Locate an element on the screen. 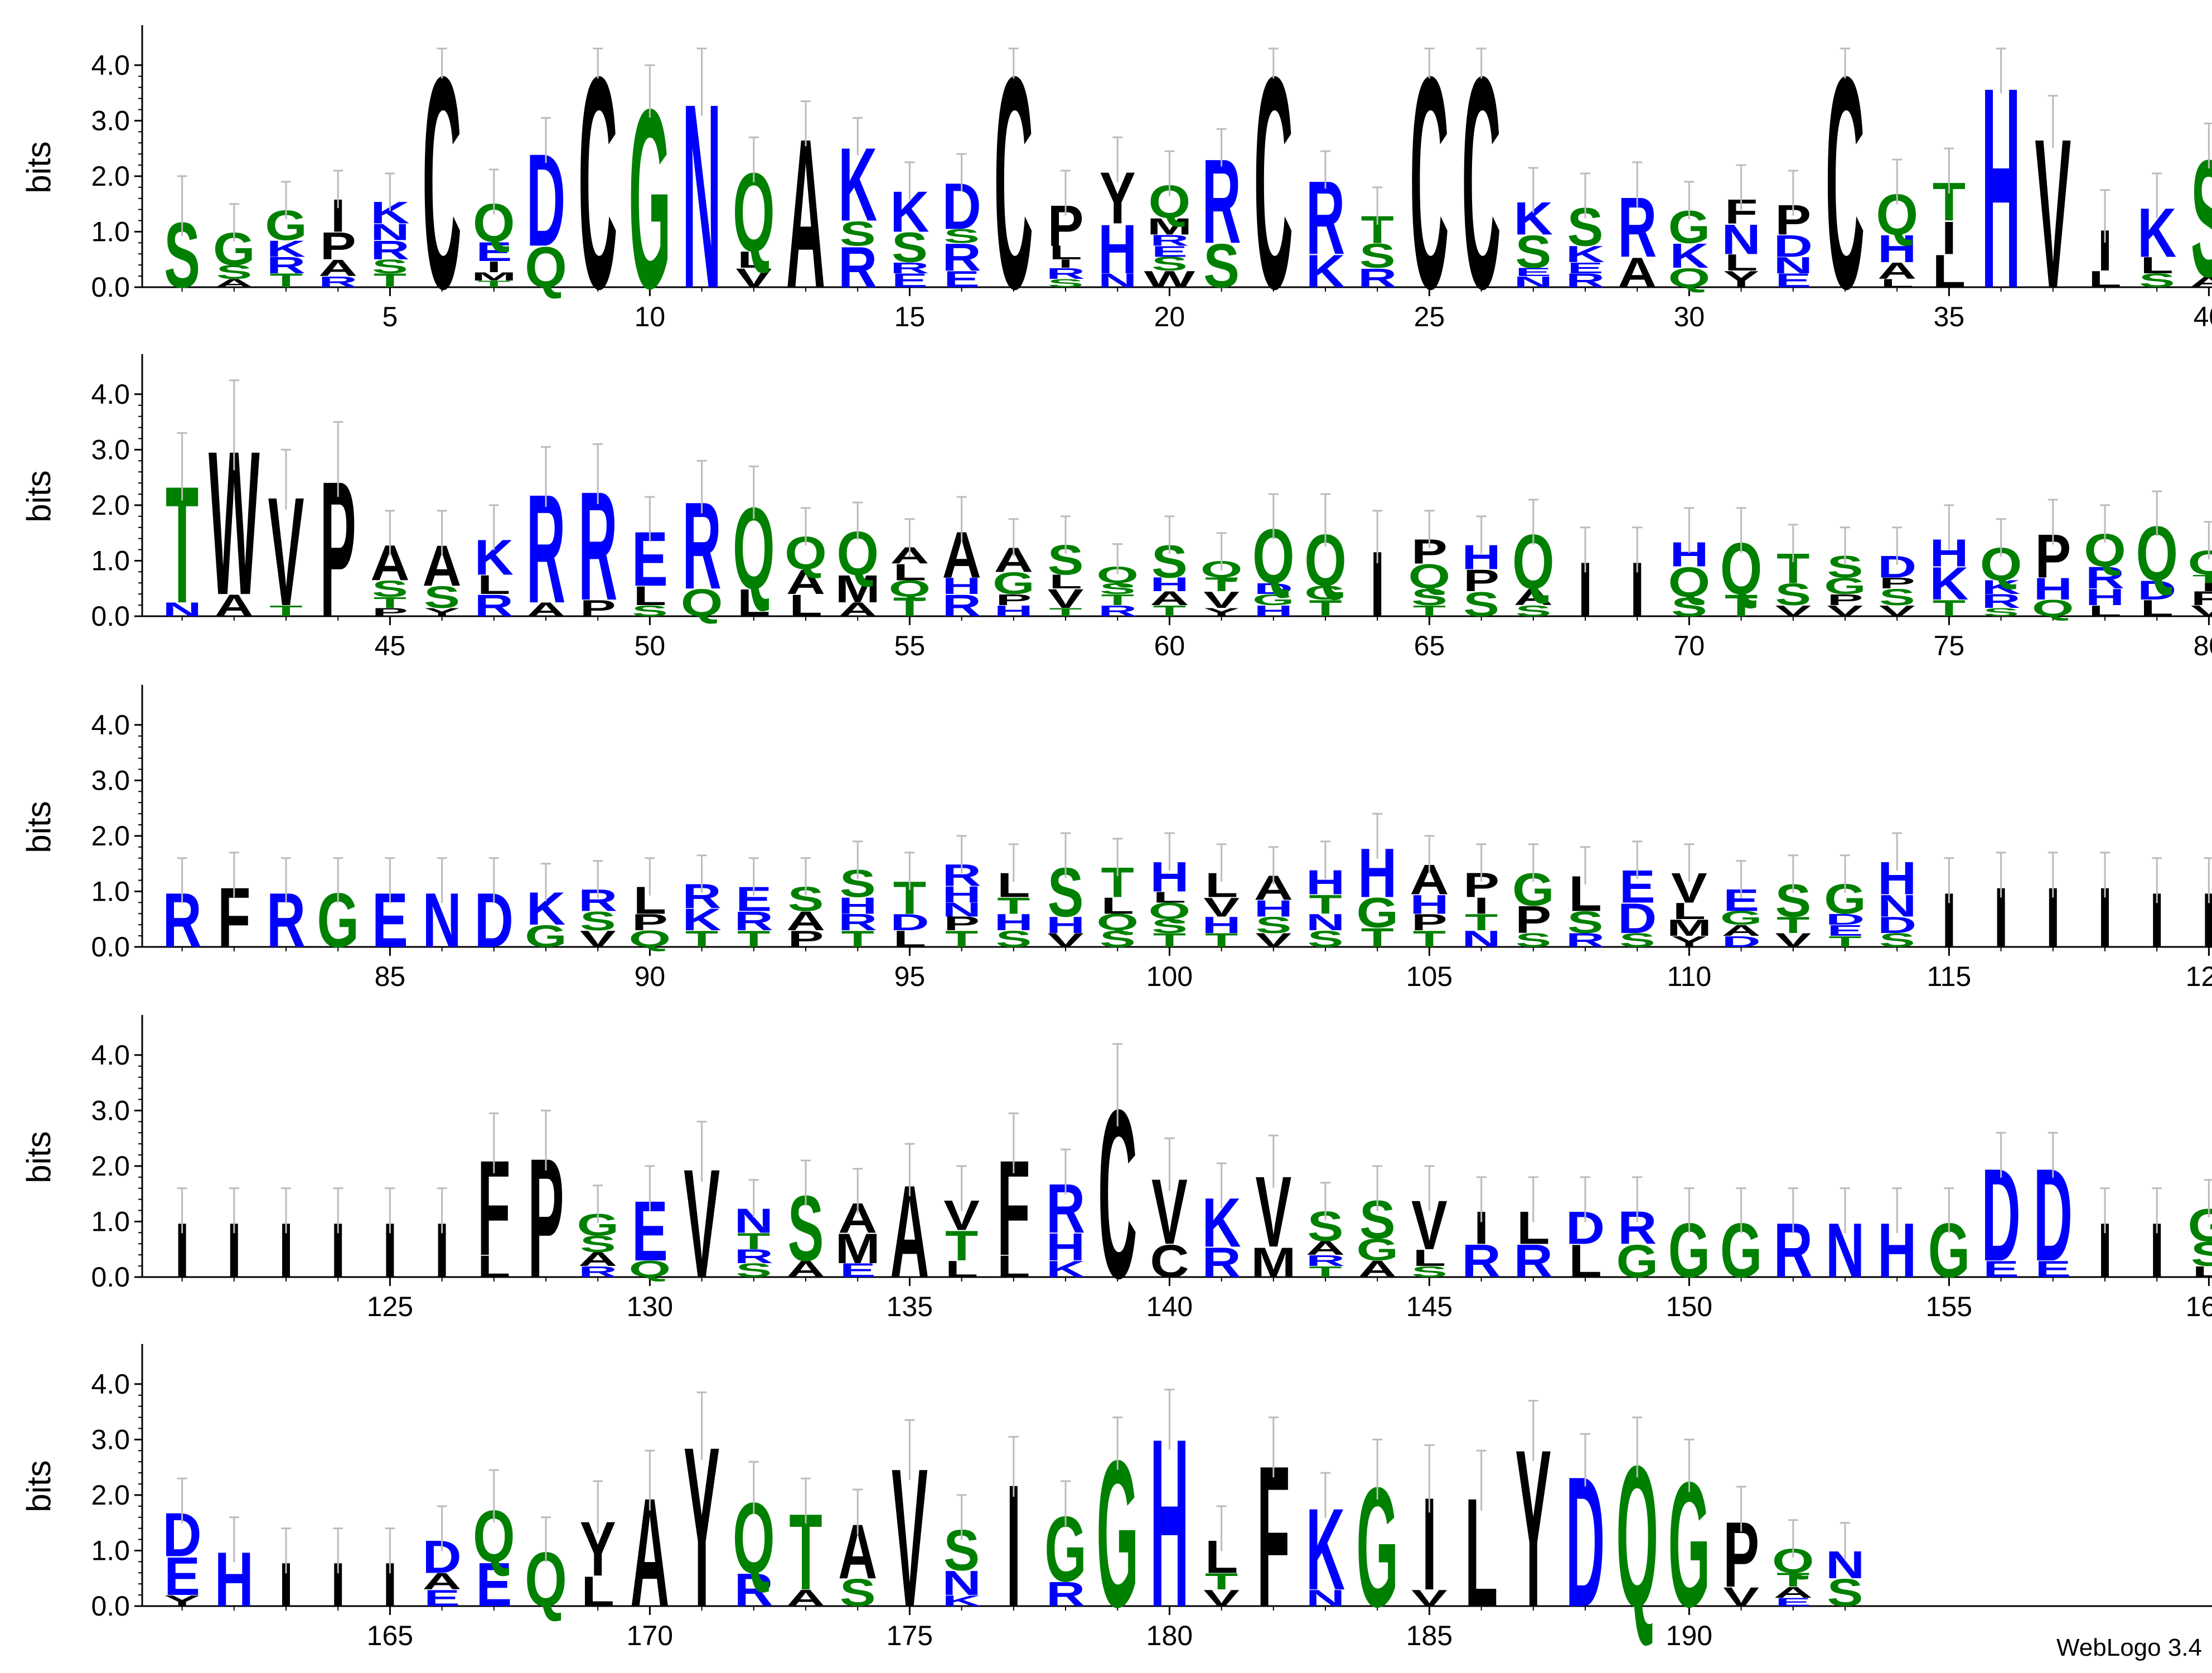  logo-column: VST is located at coordinates (1793, 572).